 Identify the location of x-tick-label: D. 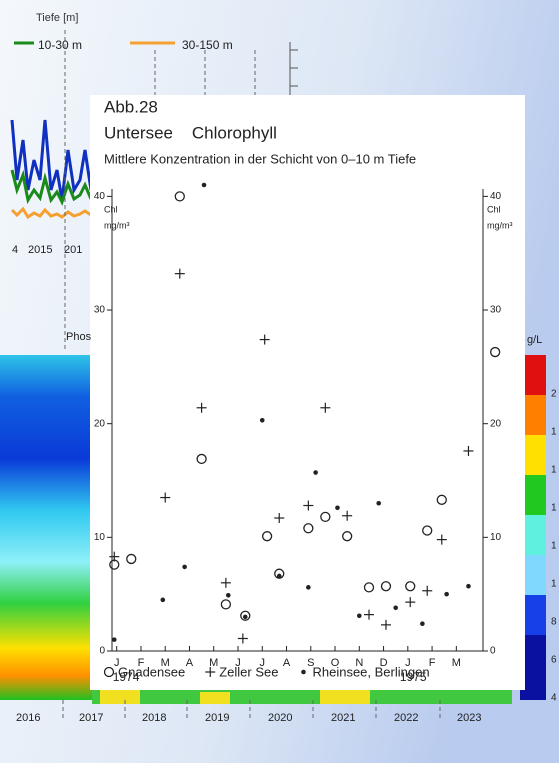
(384, 663).